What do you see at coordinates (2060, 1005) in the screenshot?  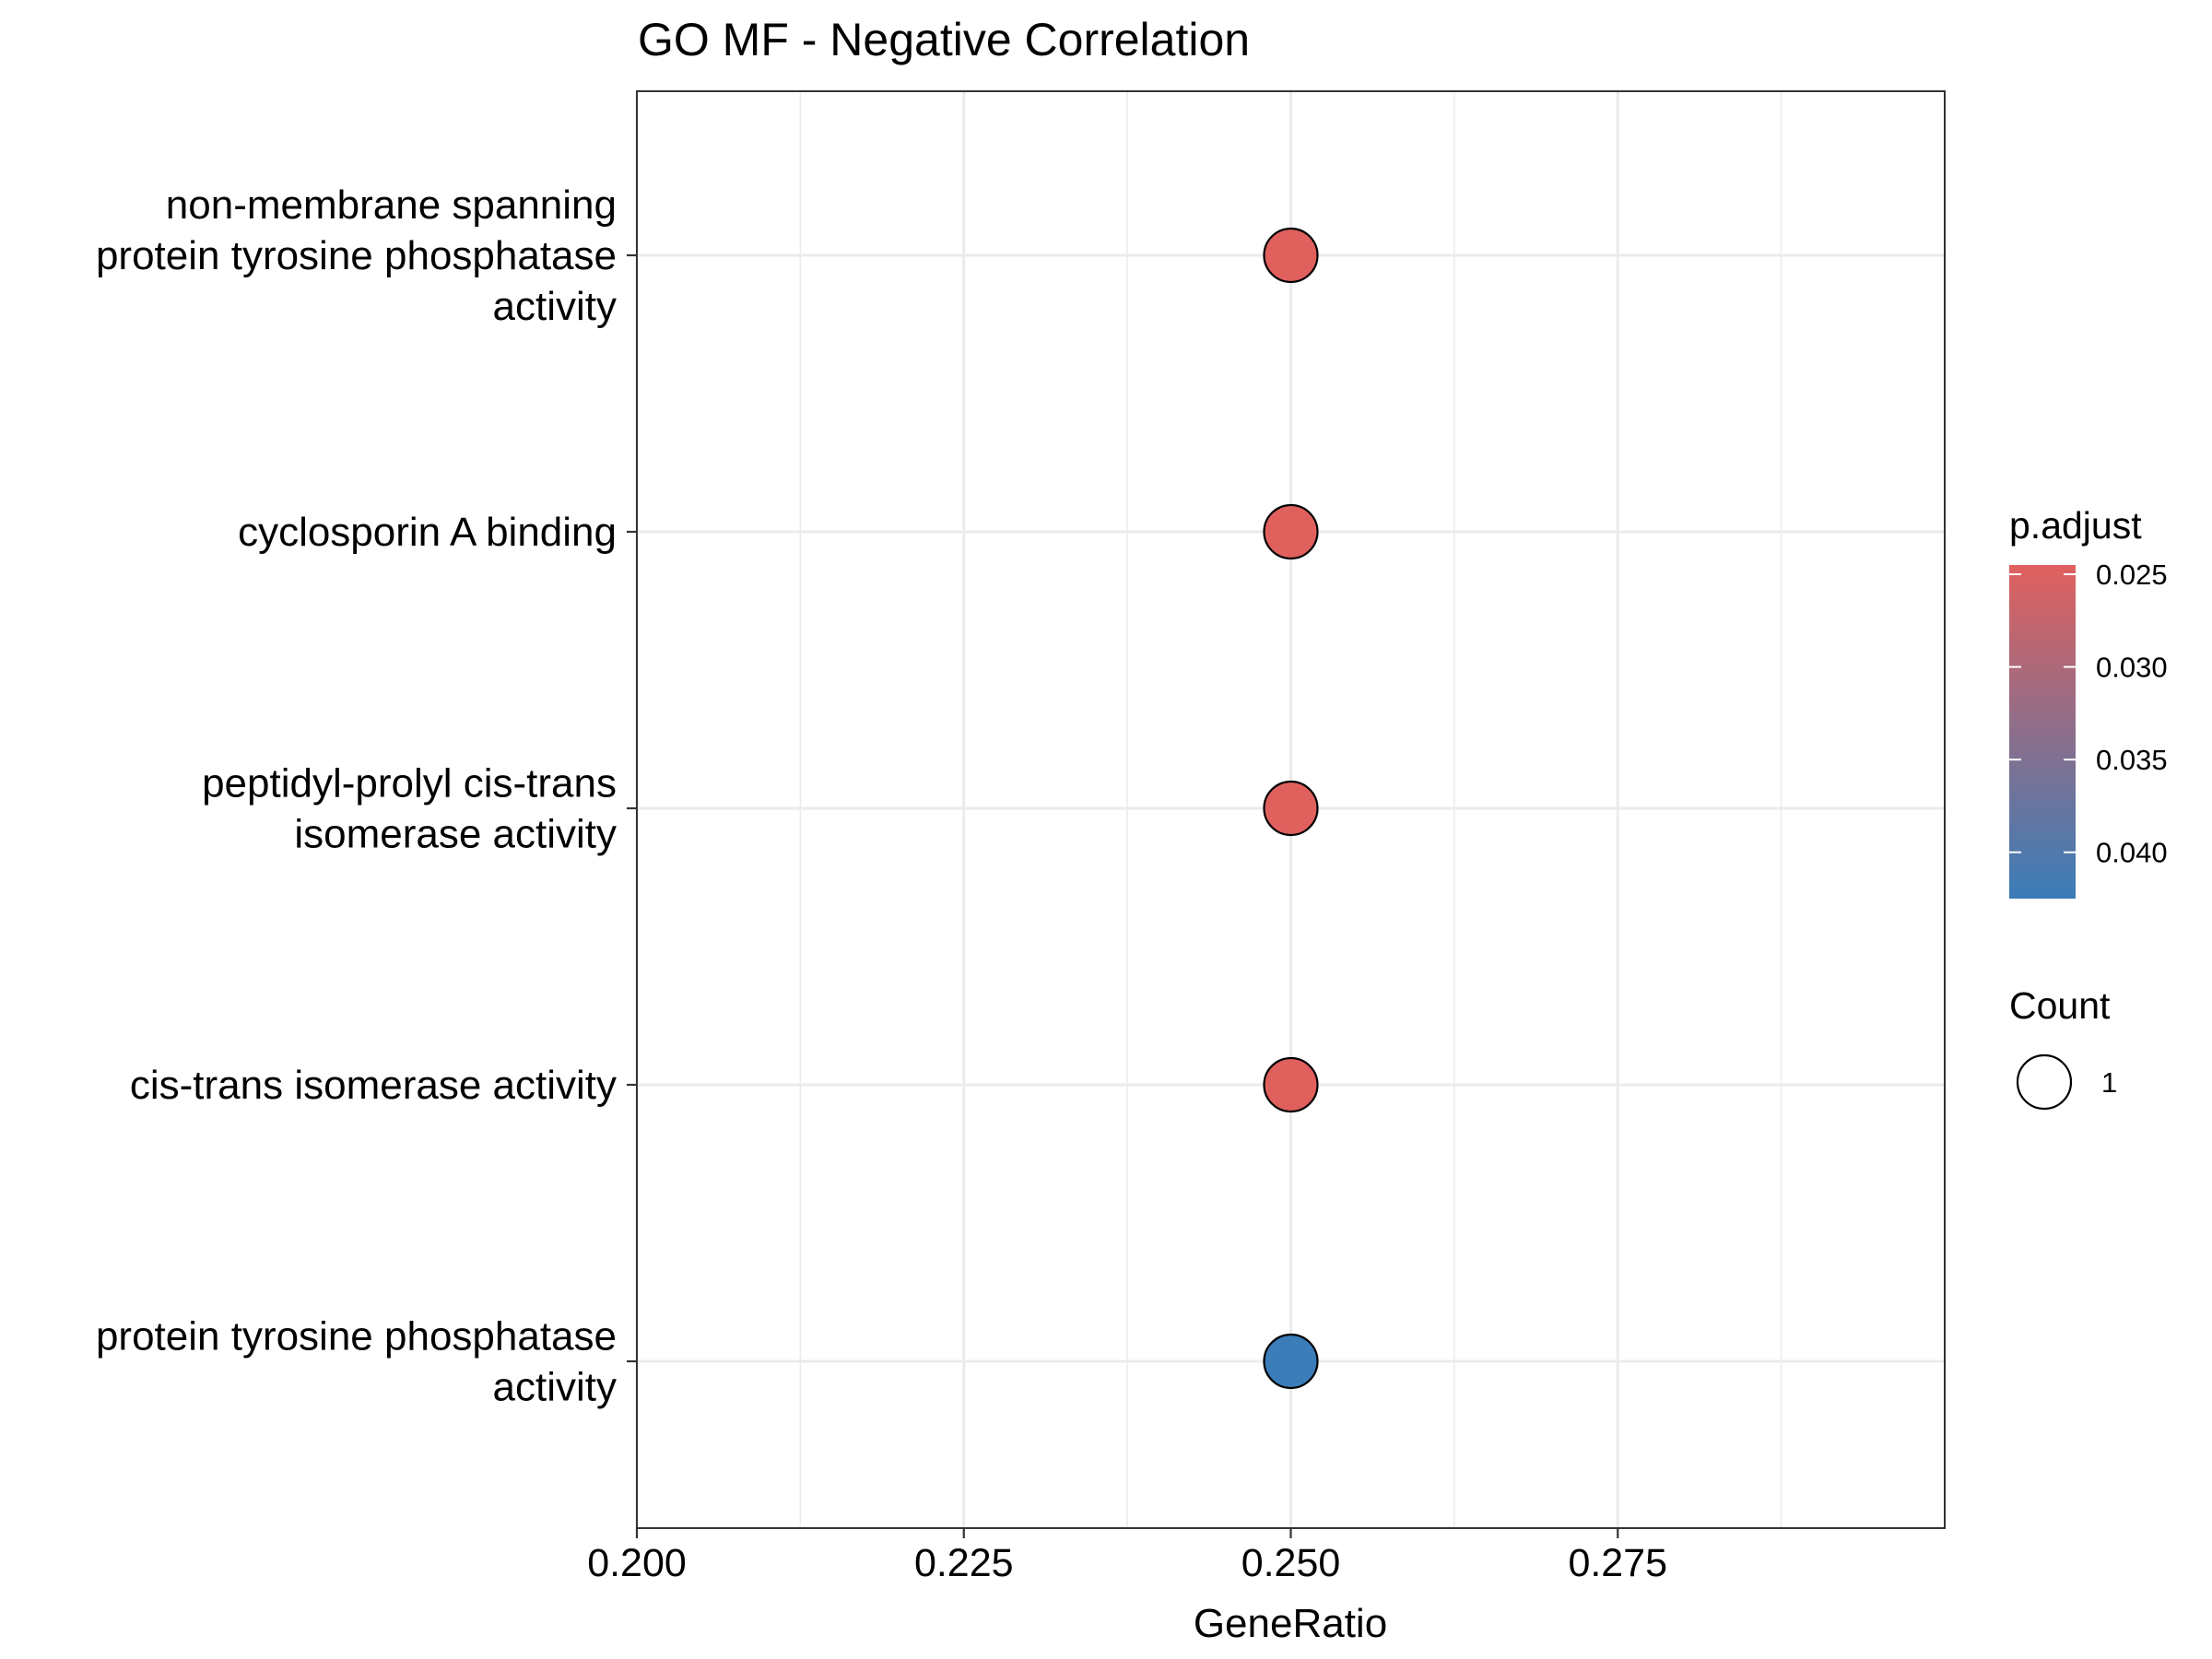 I see `count-legend-title: Count` at bounding box center [2060, 1005].